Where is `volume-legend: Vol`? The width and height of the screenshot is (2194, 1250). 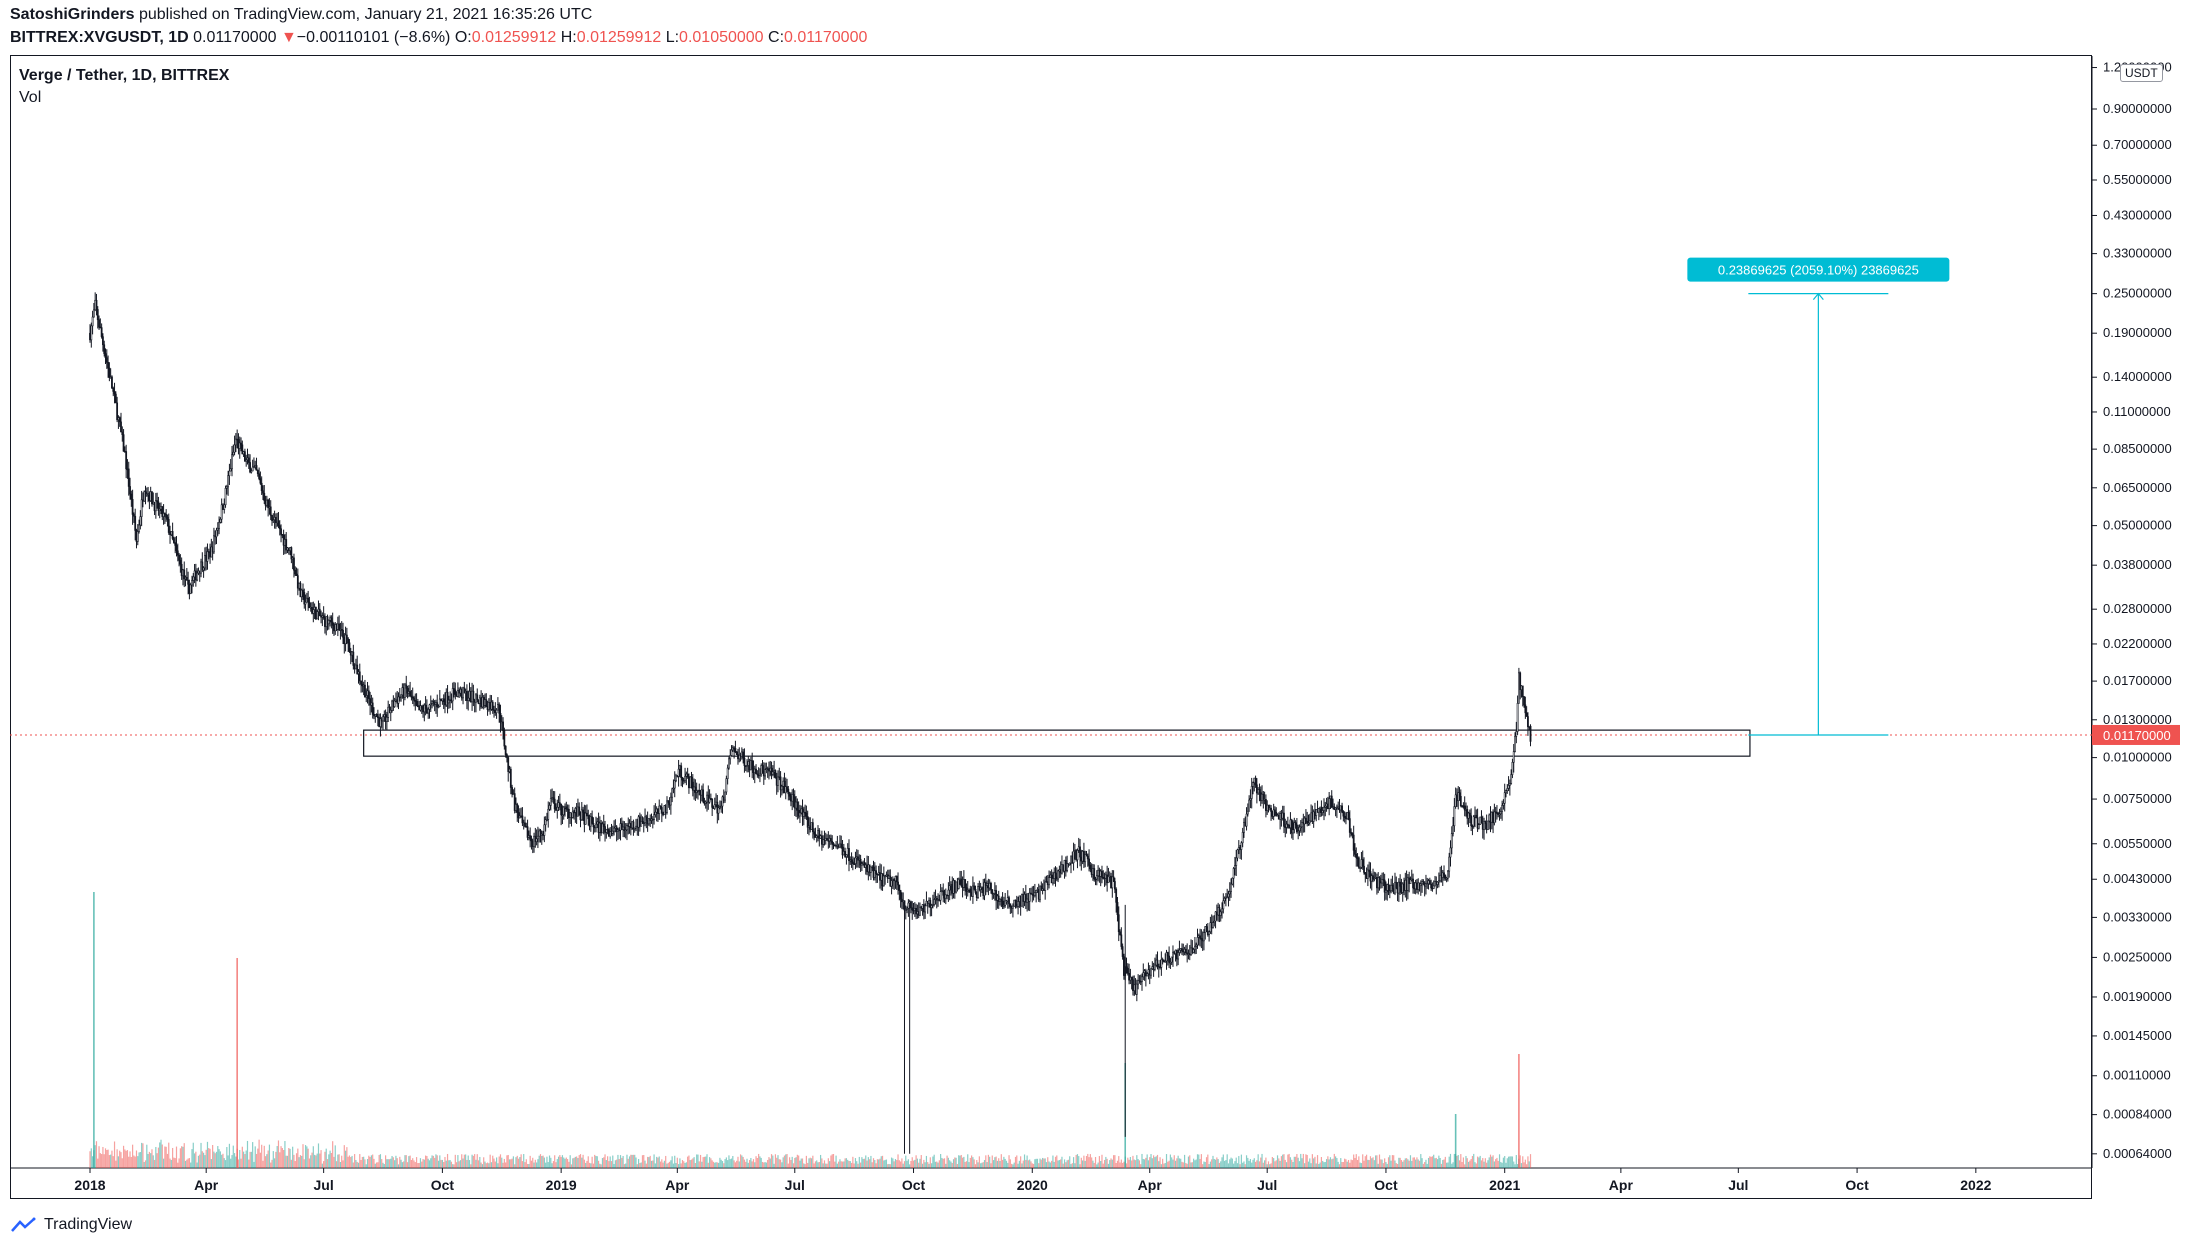
volume-legend: Vol is located at coordinates (30, 97).